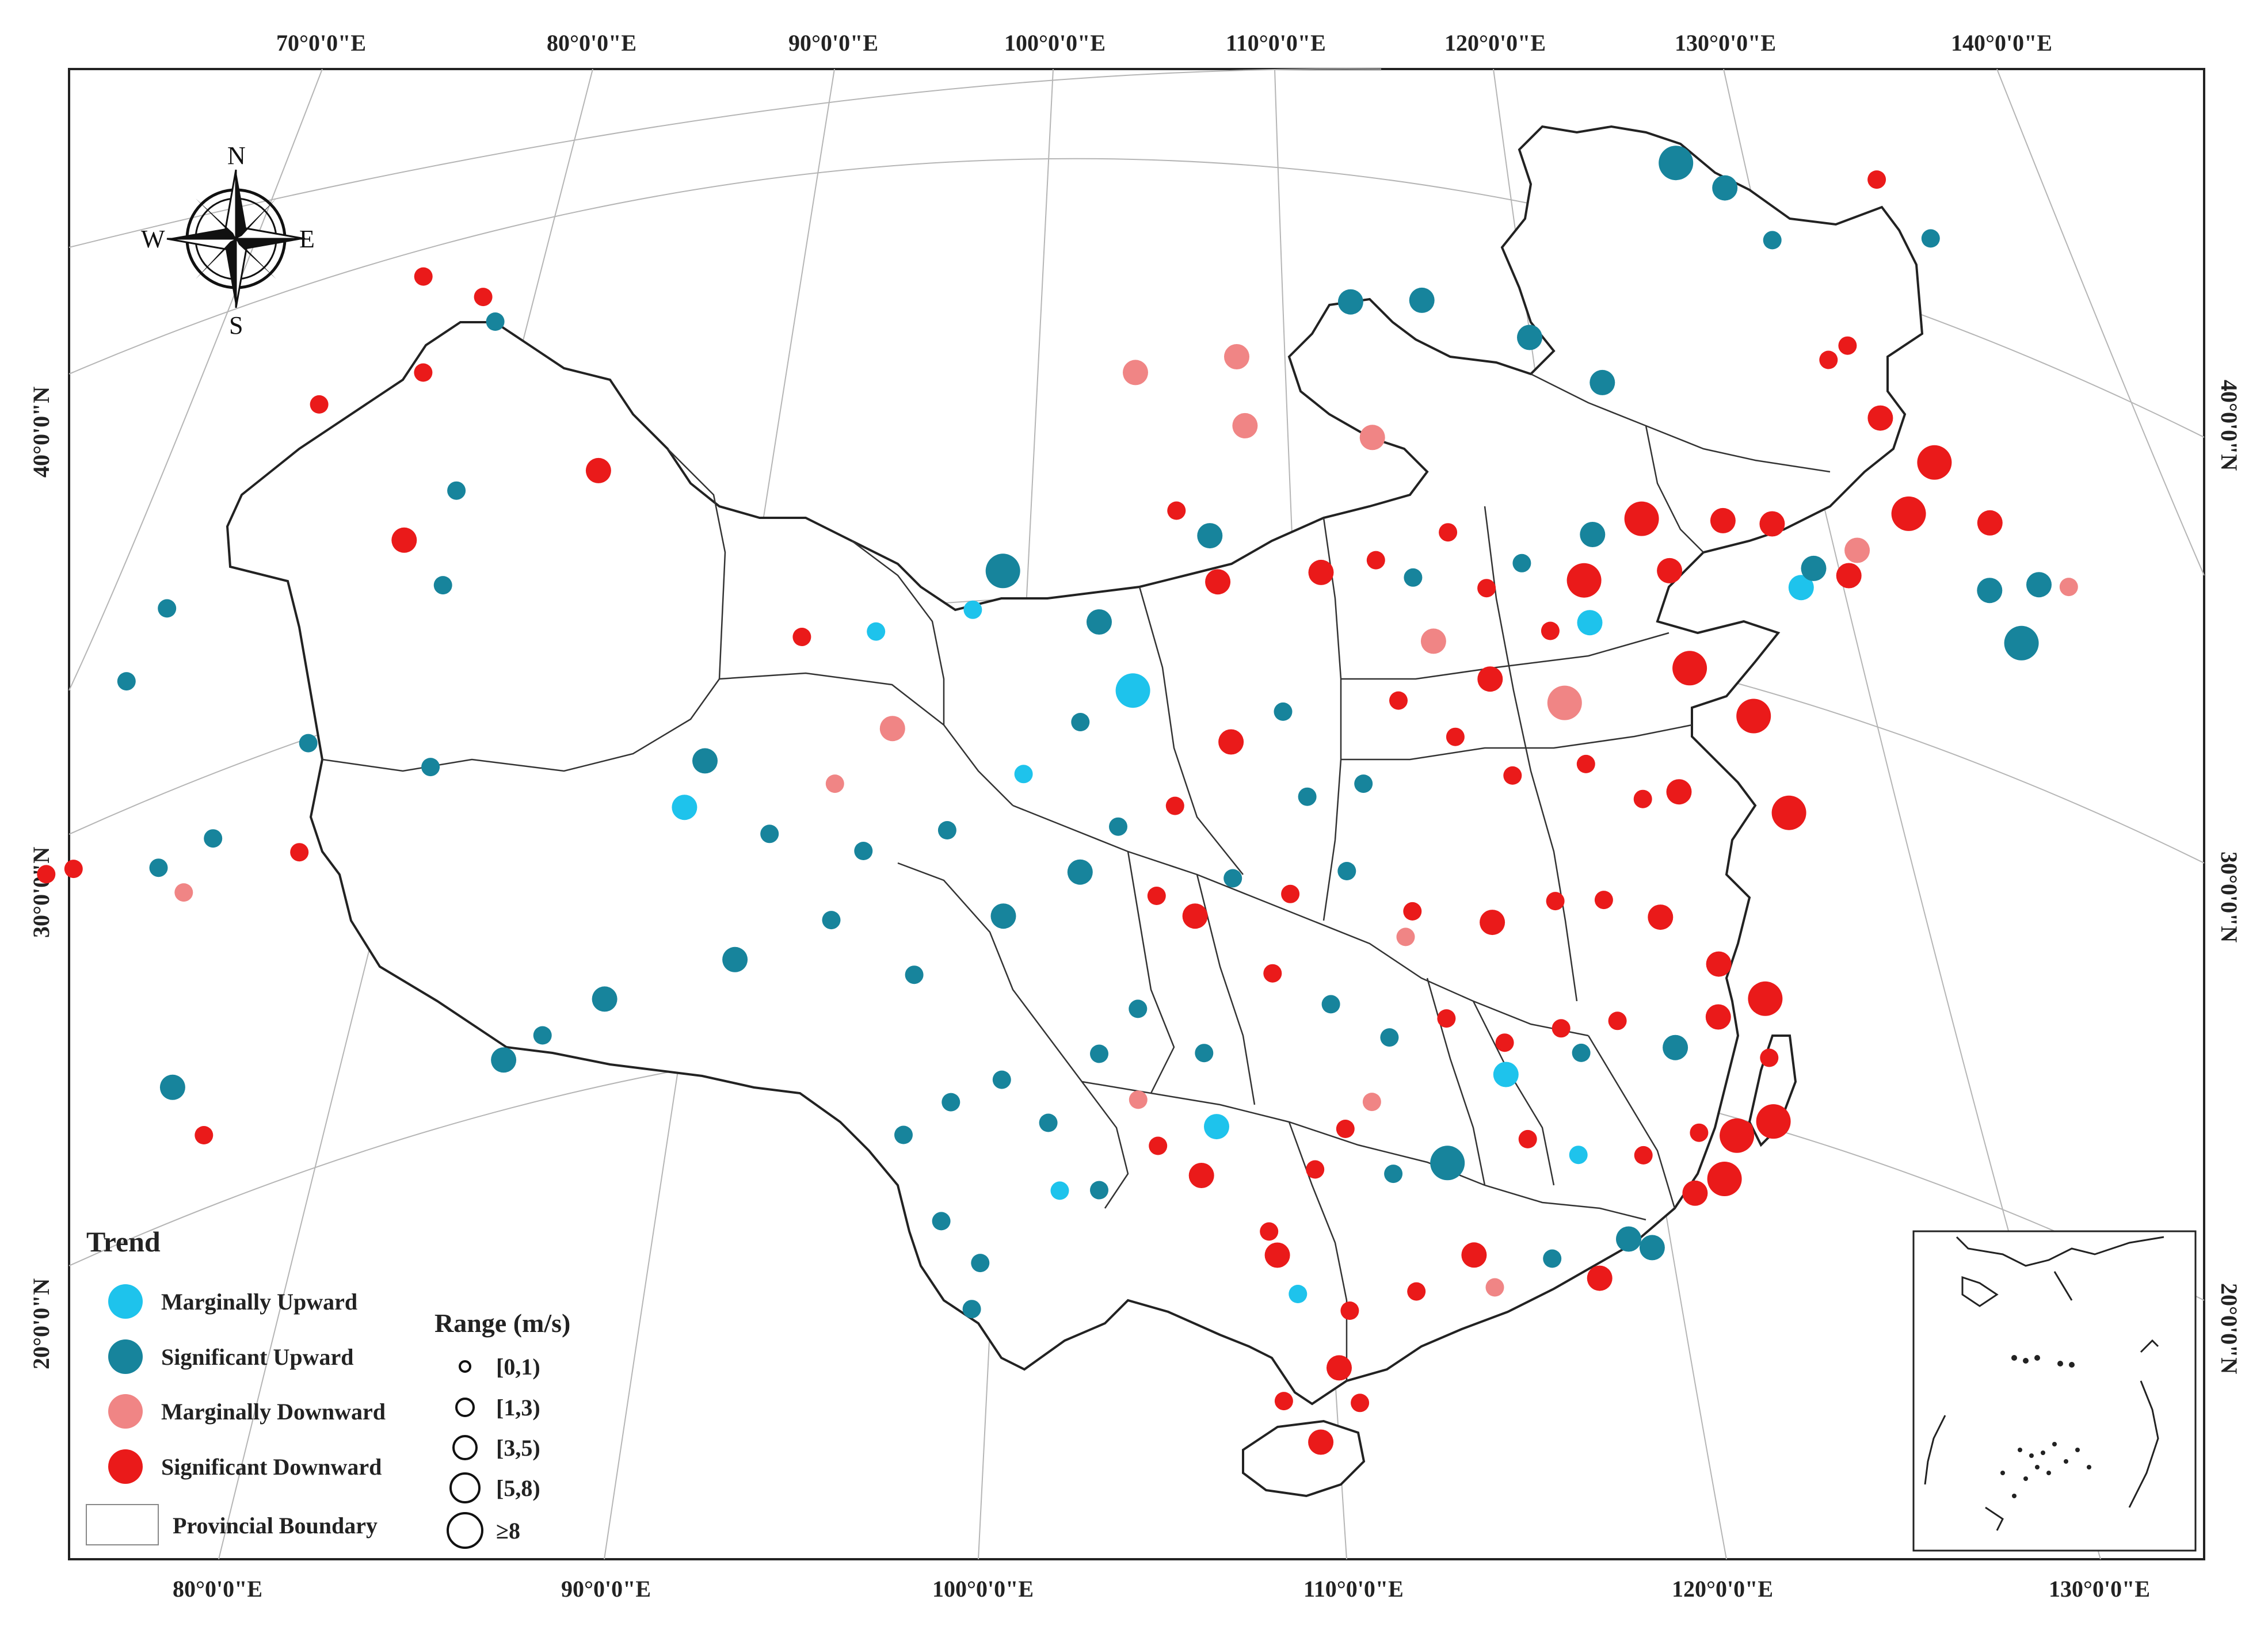 The height and width of the screenshot is (1630, 2268). What do you see at coordinates (983, 1589) in the screenshot?
I see `tick-label: 100°0'0"E` at bounding box center [983, 1589].